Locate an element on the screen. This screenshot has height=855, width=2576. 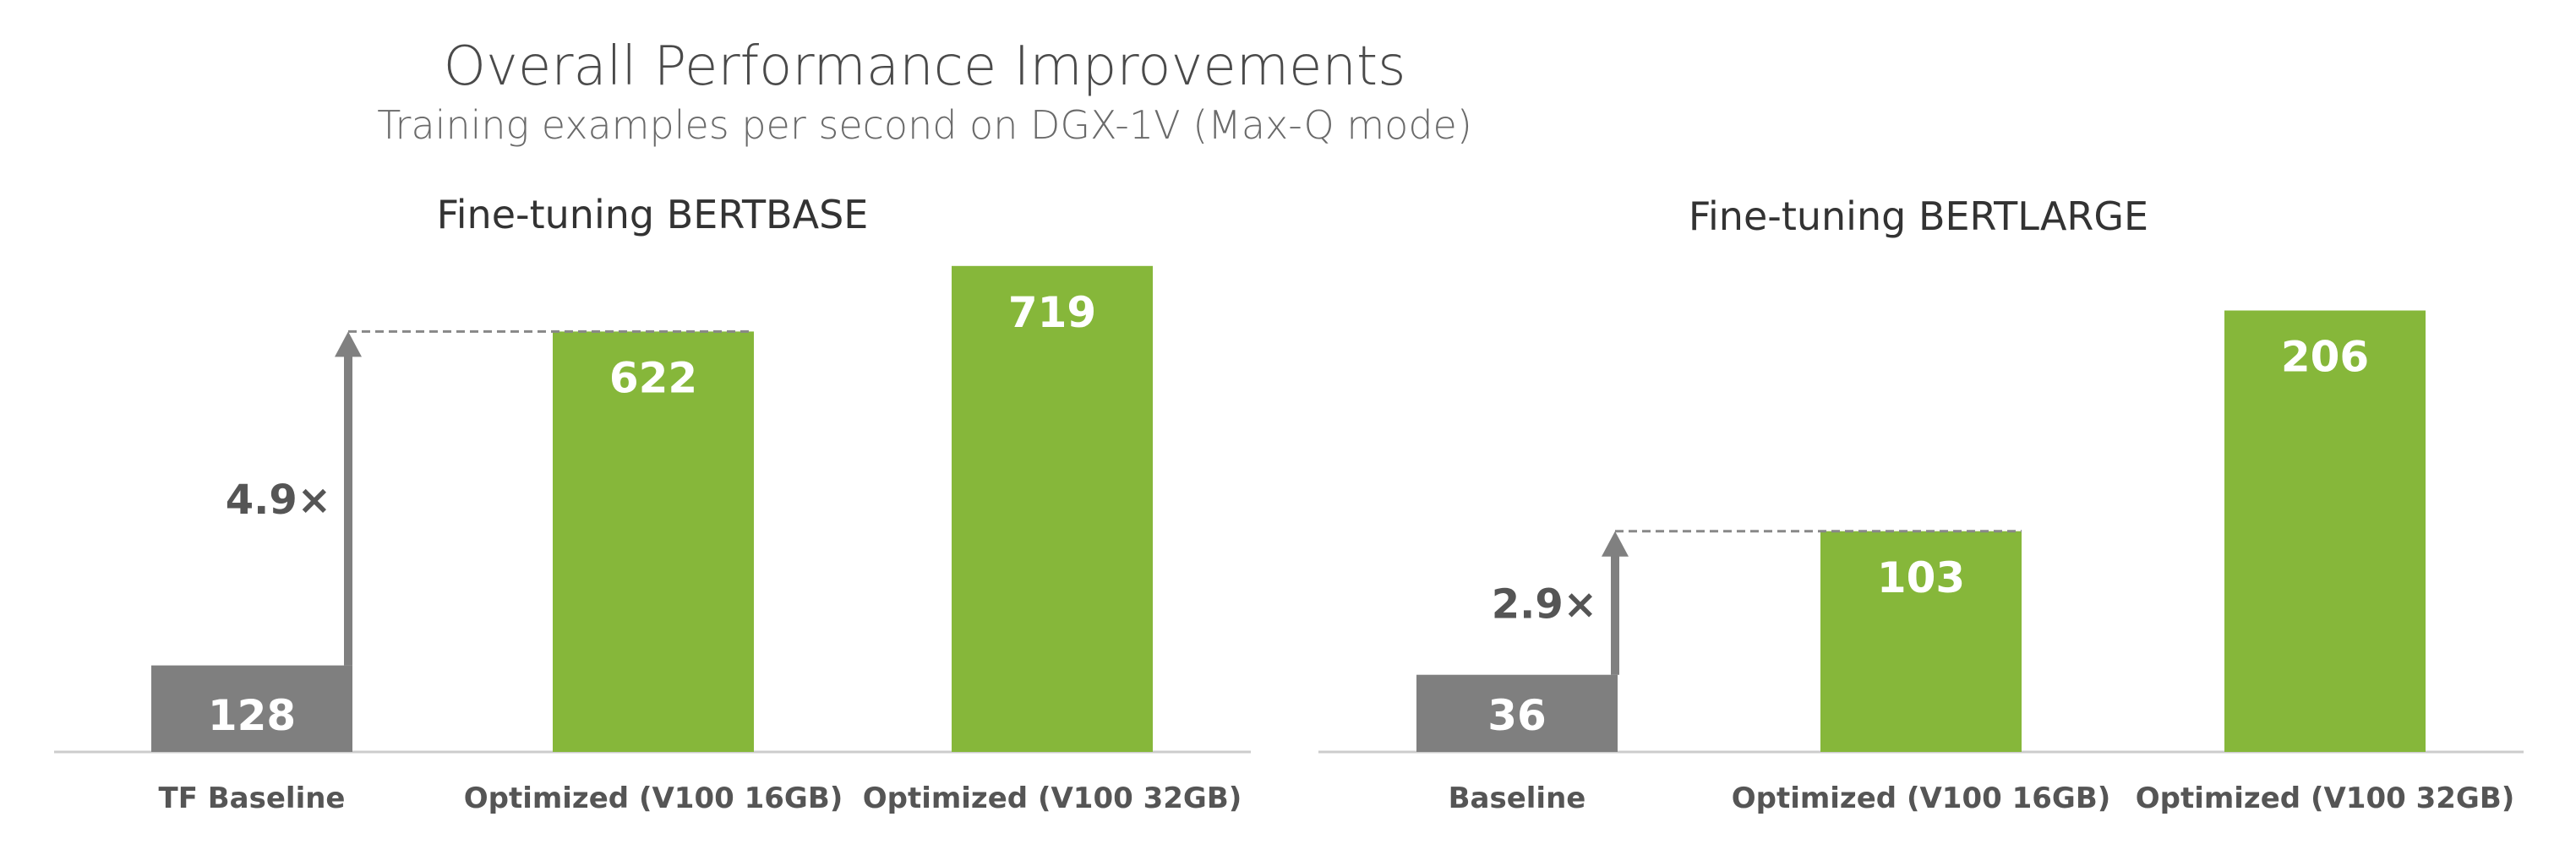
speedup-label: 4.9× is located at coordinates (278, 500).